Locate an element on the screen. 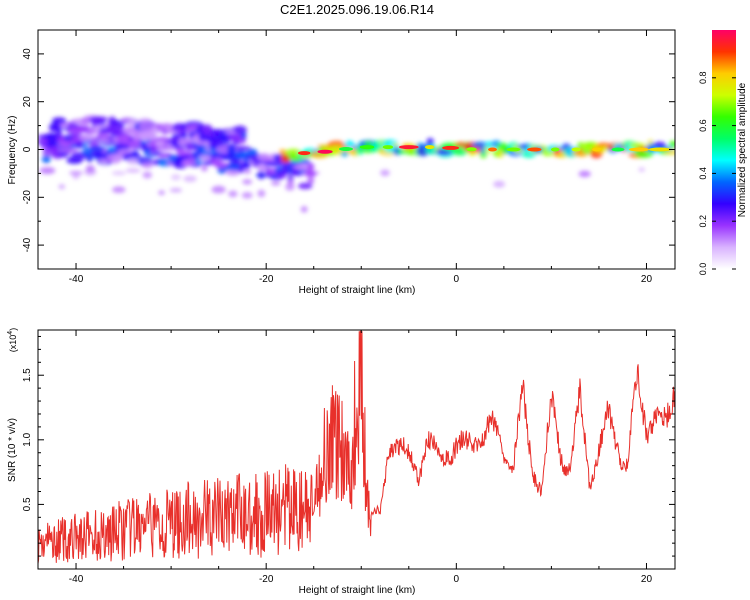 The image size is (750, 600). colorbar-tick-label: 0.8 is located at coordinates (703, 78).